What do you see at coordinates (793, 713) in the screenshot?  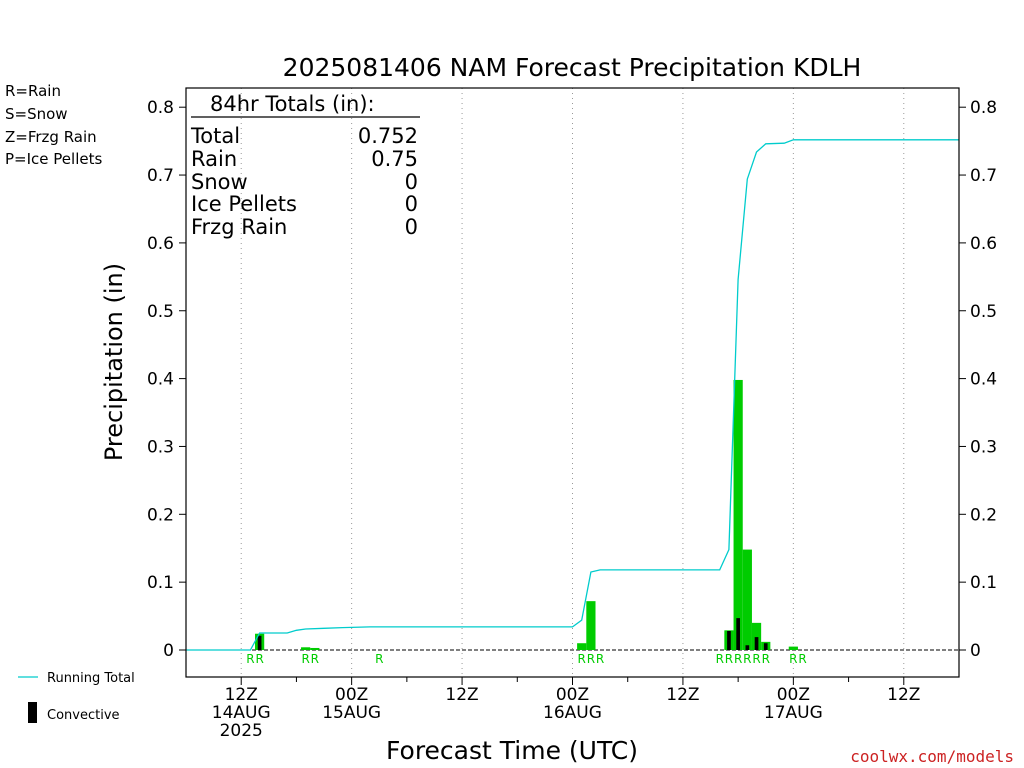 I see `x-tick-label: 17AUG` at bounding box center [793, 713].